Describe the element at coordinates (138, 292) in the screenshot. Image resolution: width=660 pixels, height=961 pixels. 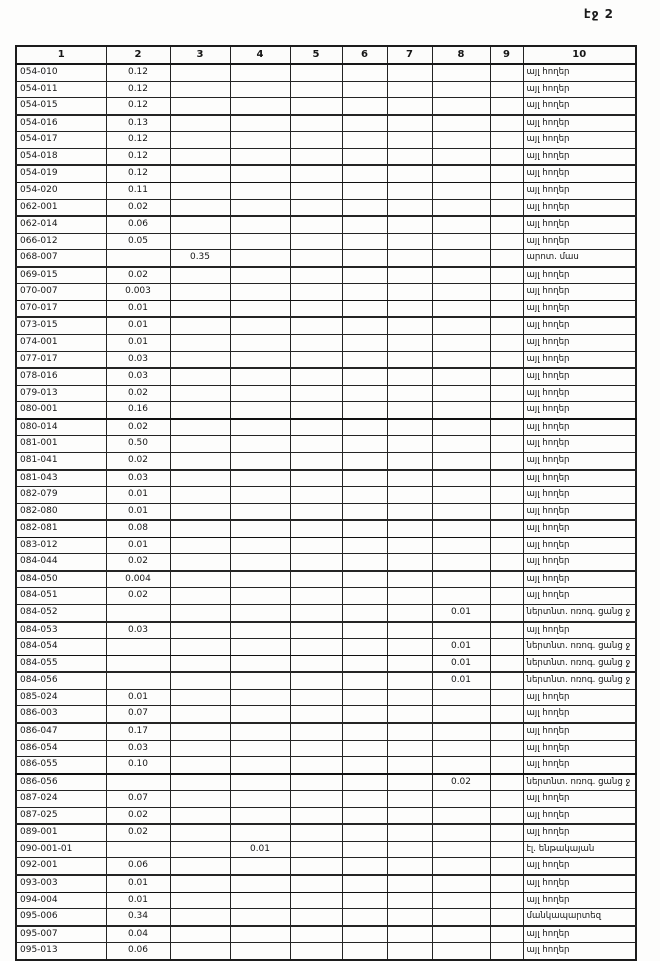
I see `value-cell: 0.003` at that location.